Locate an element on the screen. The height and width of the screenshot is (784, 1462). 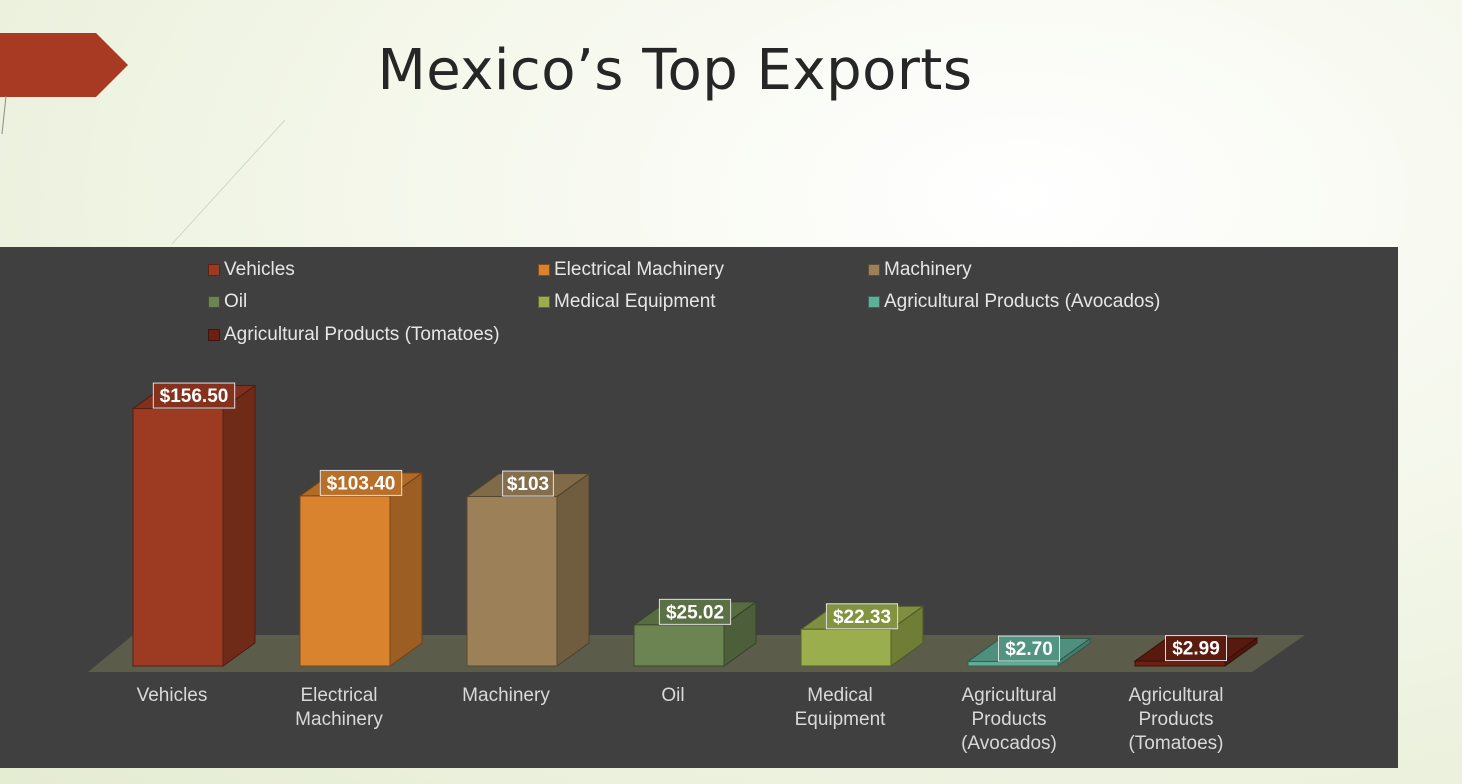
data-label: $22.33 is located at coordinates (862, 617).